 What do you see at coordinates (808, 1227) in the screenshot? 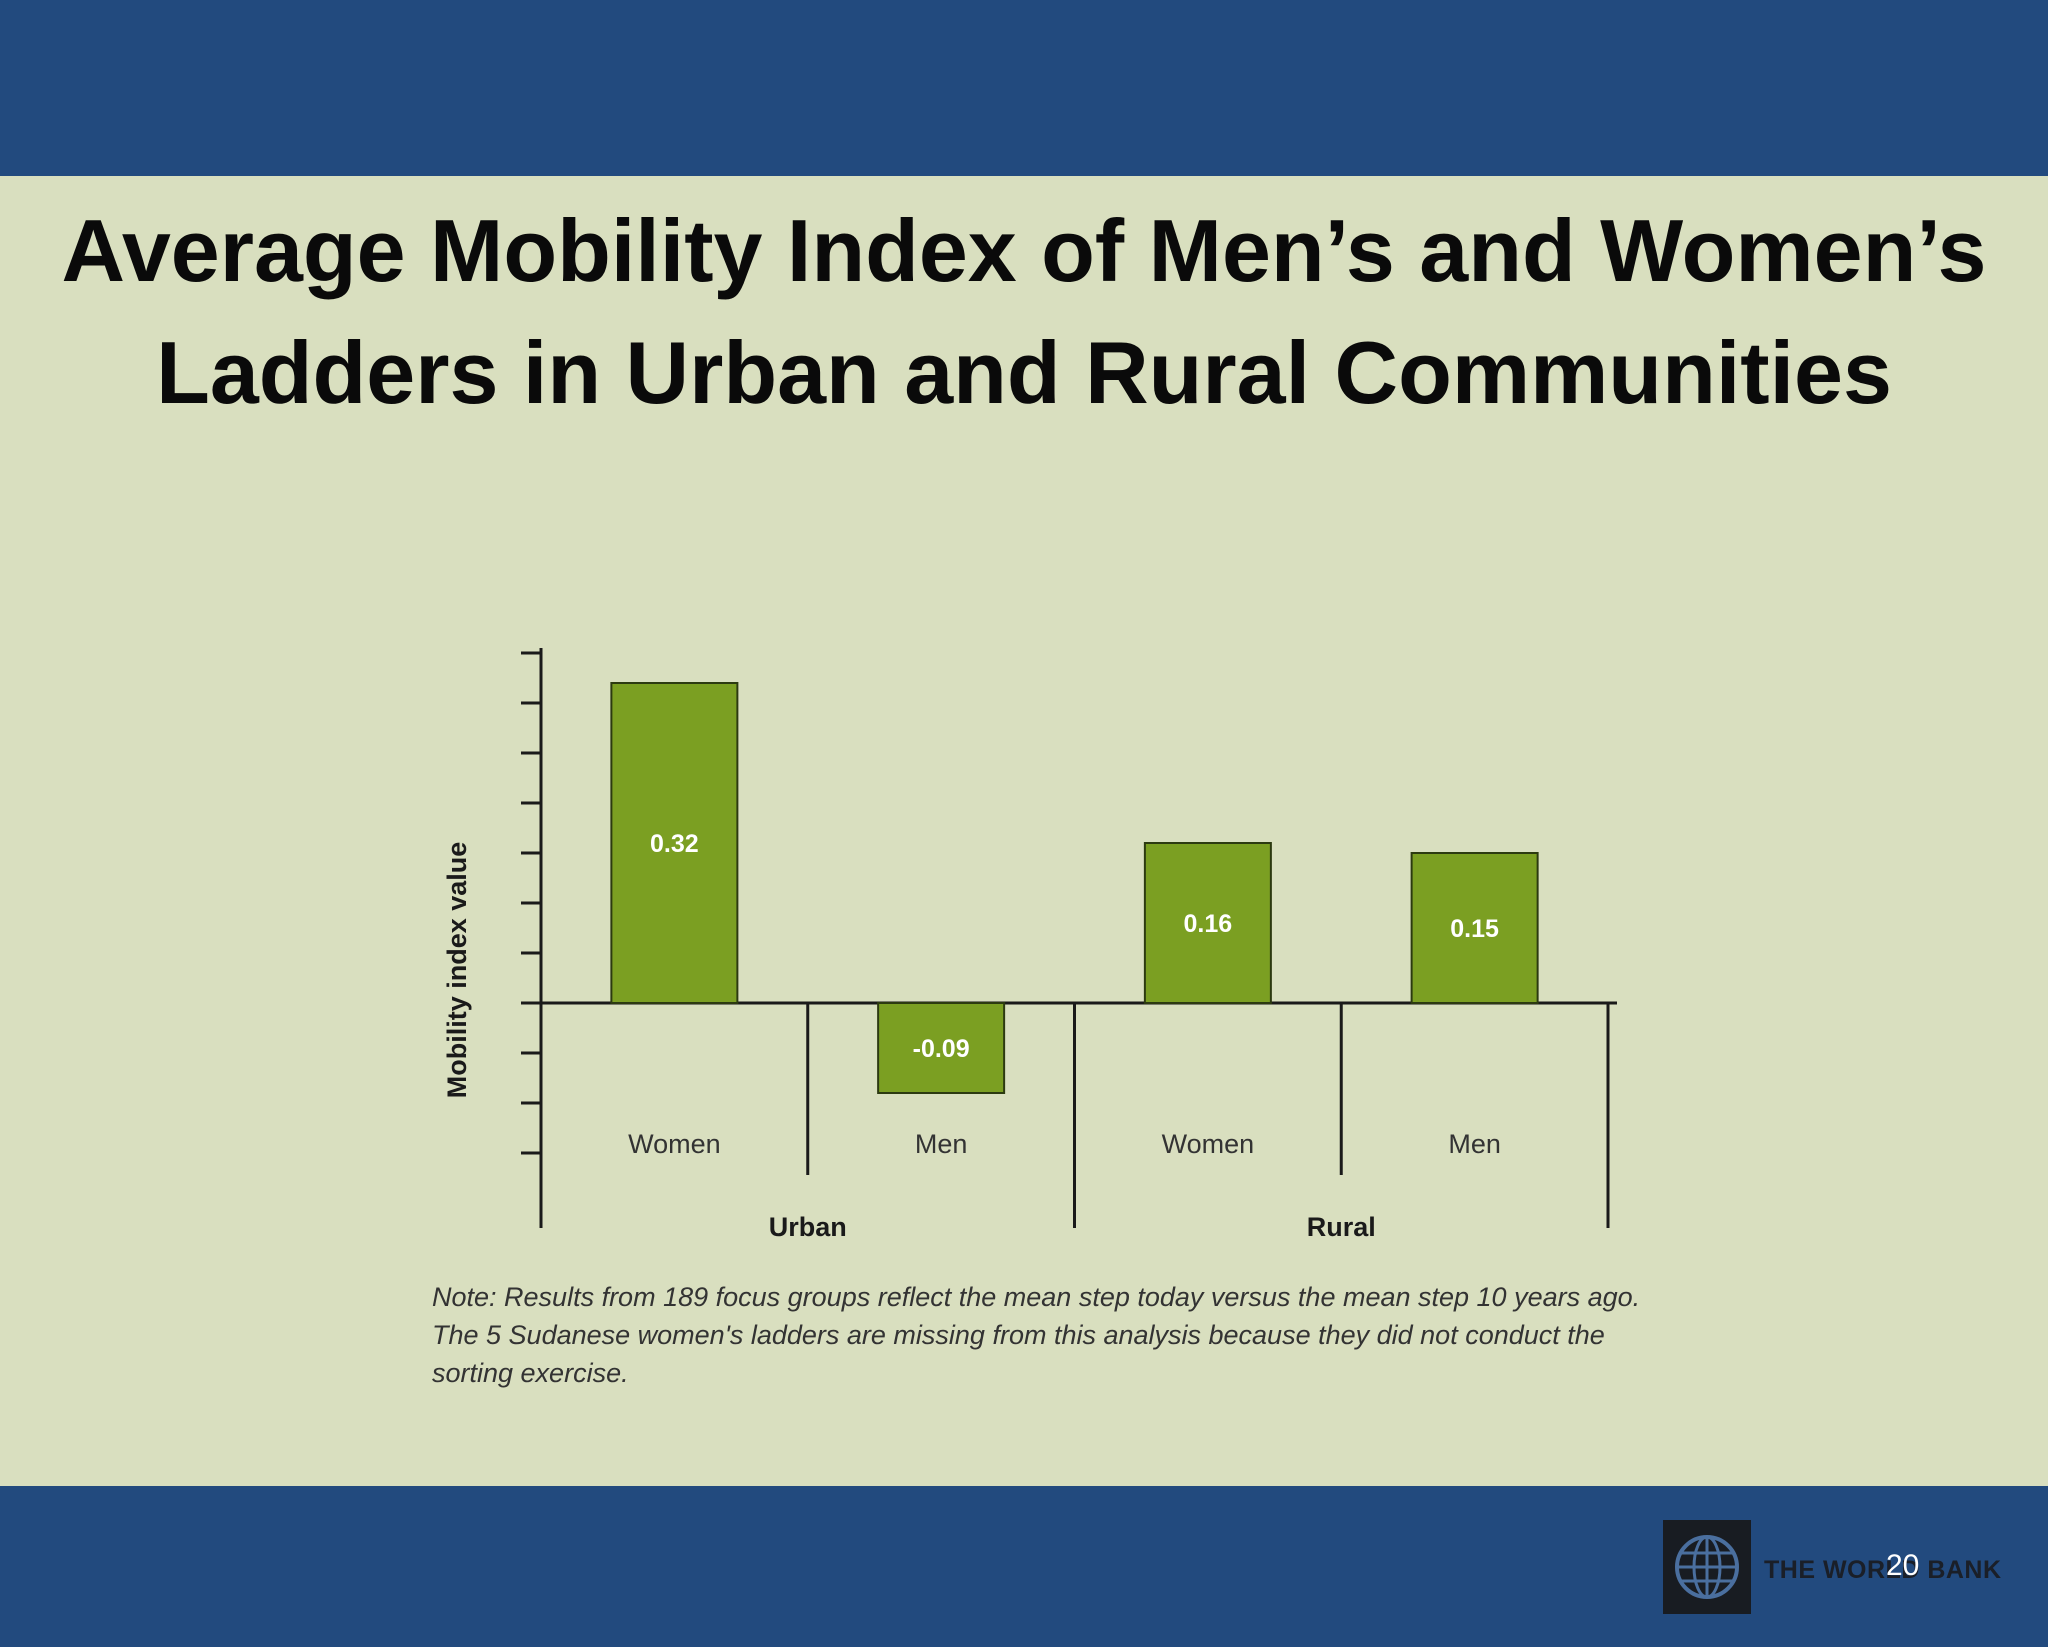
I see `group-label: Urban` at bounding box center [808, 1227].